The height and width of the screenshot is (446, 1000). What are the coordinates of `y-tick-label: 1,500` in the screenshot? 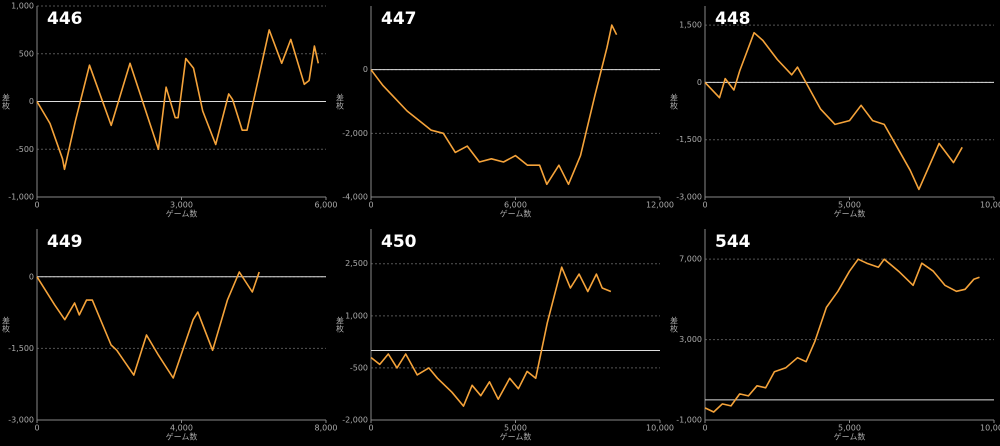 It's located at (690, 25).